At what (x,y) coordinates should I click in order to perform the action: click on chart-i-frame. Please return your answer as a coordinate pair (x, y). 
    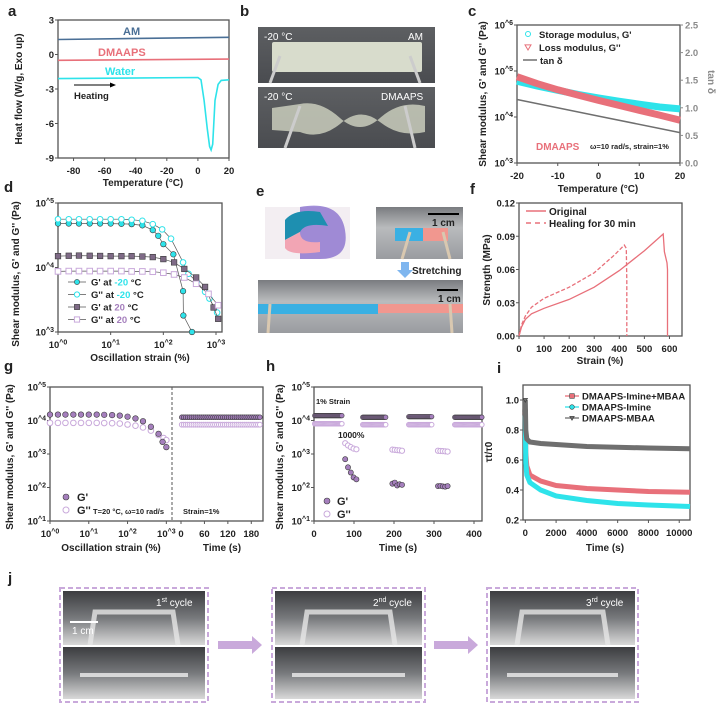
    Looking at the image, I should click on (606, 452).